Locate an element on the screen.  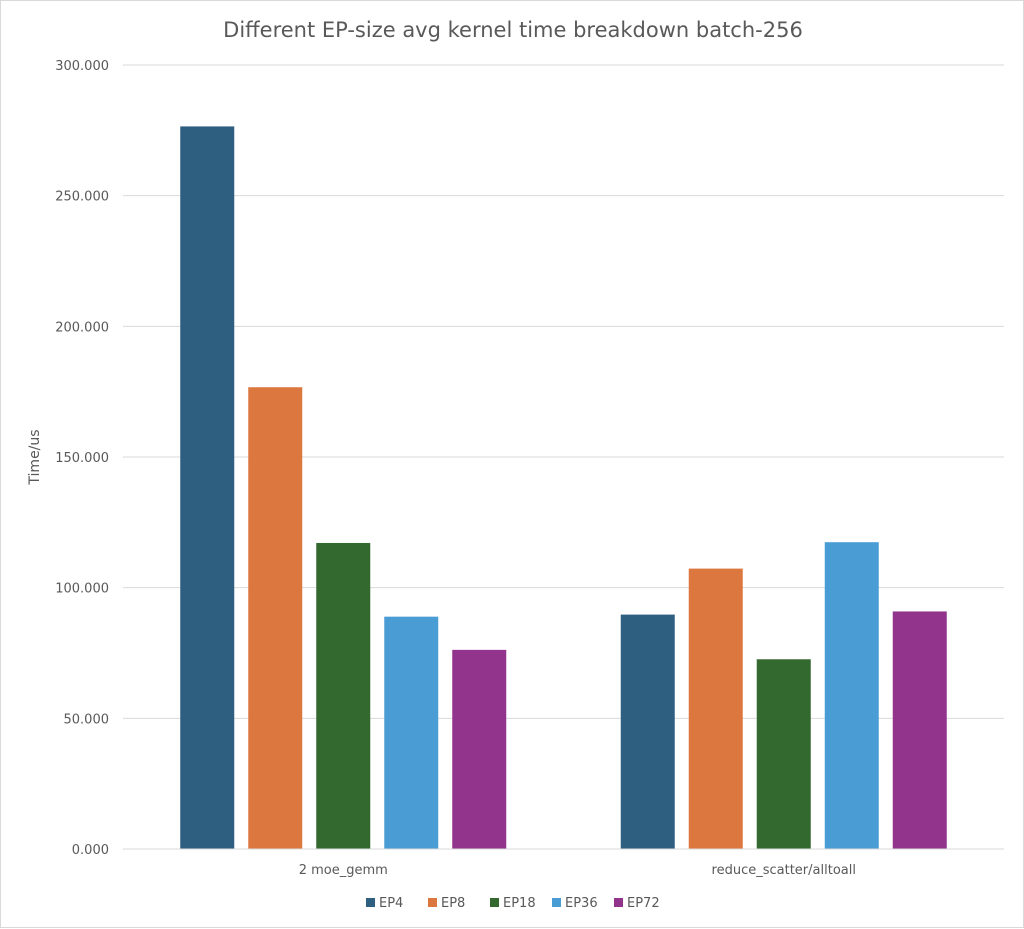
y-tick-label: 100.000 is located at coordinates (82, 589).